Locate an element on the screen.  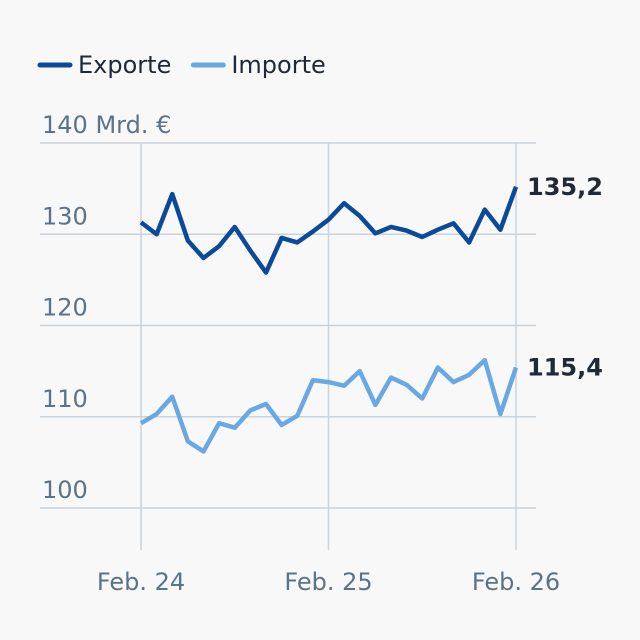
end-label: 115,4 is located at coordinates (565, 367).